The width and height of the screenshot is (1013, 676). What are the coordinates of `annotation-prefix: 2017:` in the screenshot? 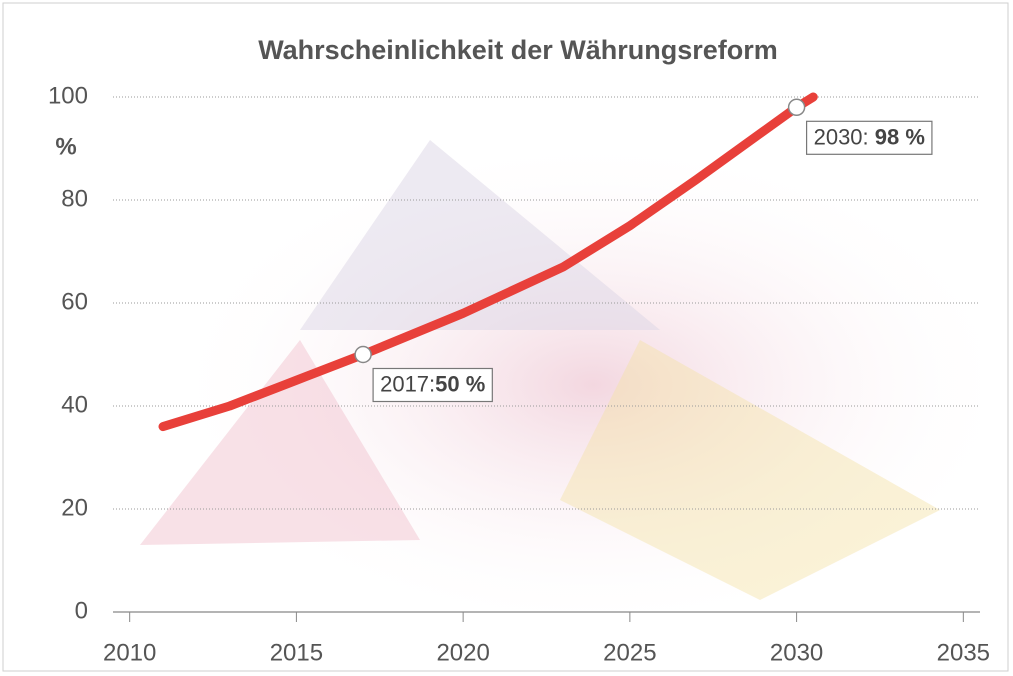 It's located at (407, 383).